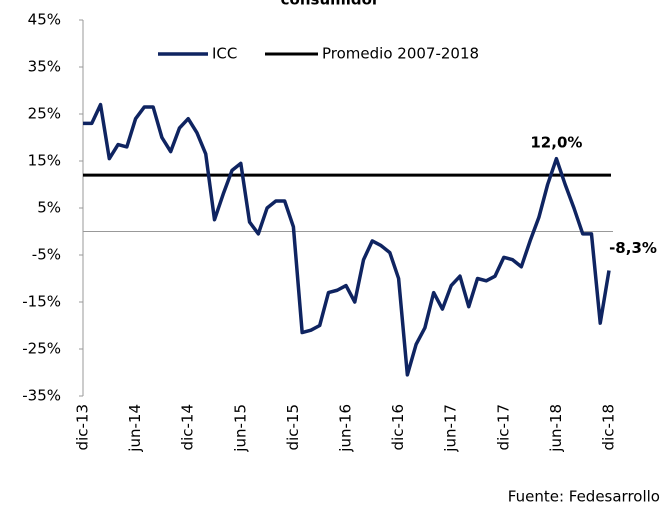 The width and height of the screenshot is (667, 508). What do you see at coordinates (83, 427) in the screenshot?
I see `x-tick-label: dic-13` at bounding box center [83, 427].